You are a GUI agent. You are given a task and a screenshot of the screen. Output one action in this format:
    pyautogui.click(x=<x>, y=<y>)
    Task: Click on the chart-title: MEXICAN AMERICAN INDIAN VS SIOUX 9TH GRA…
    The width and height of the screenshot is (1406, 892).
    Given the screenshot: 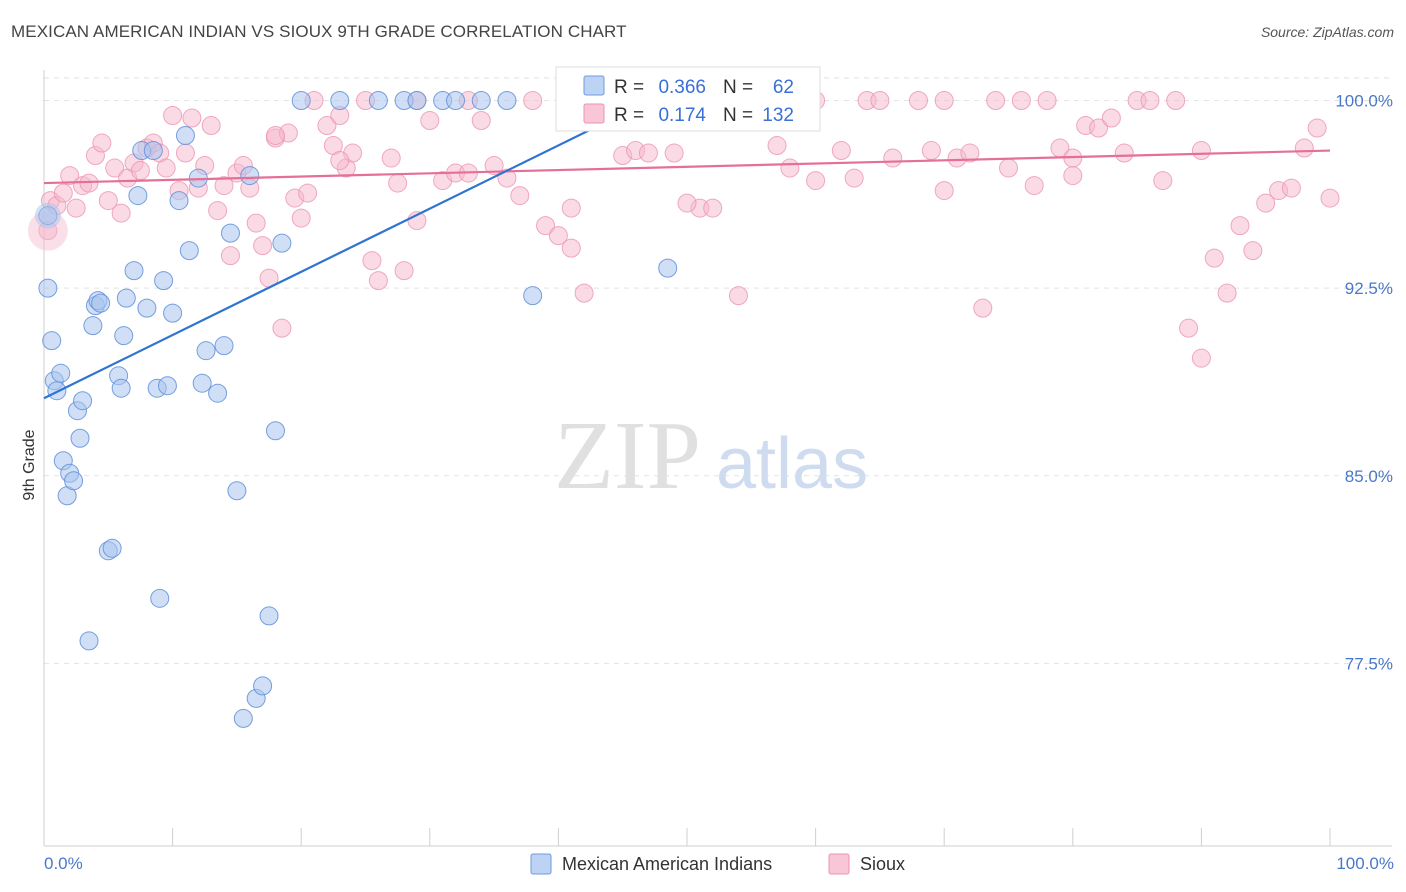 What is the action you would take?
    pyautogui.click(x=319, y=31)
    